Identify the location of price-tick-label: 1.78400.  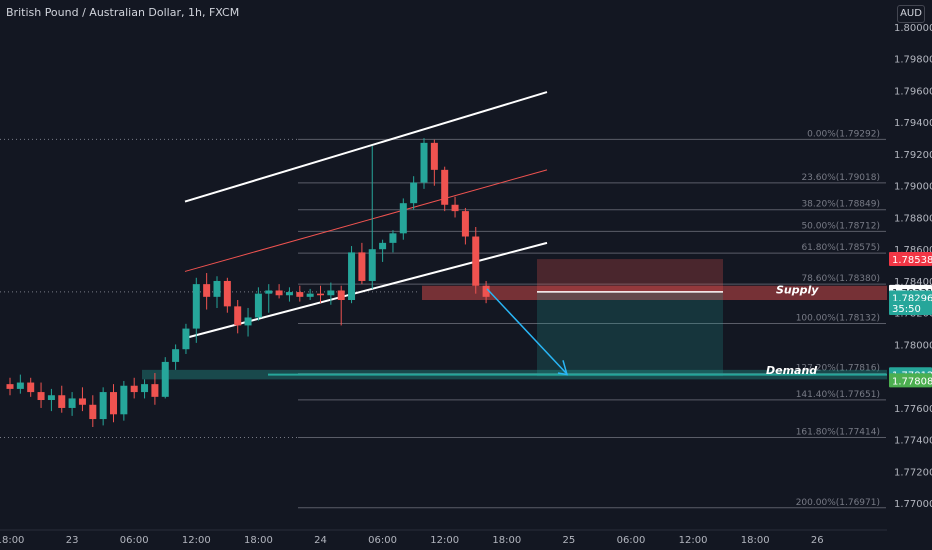
(913, 282).